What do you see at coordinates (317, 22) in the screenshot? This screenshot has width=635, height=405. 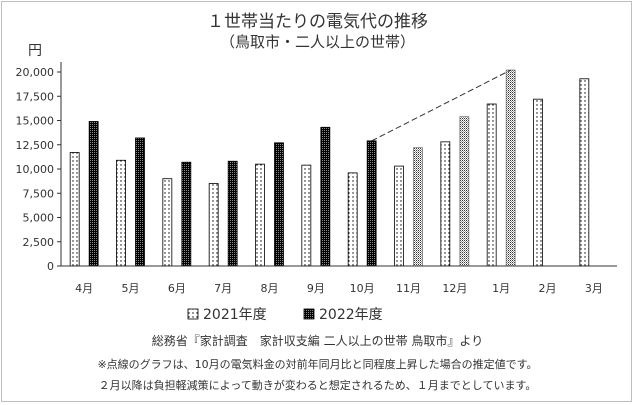 I see `chart-title: １世帯当たりの電気代の推移` at bounding box center [317, 22].